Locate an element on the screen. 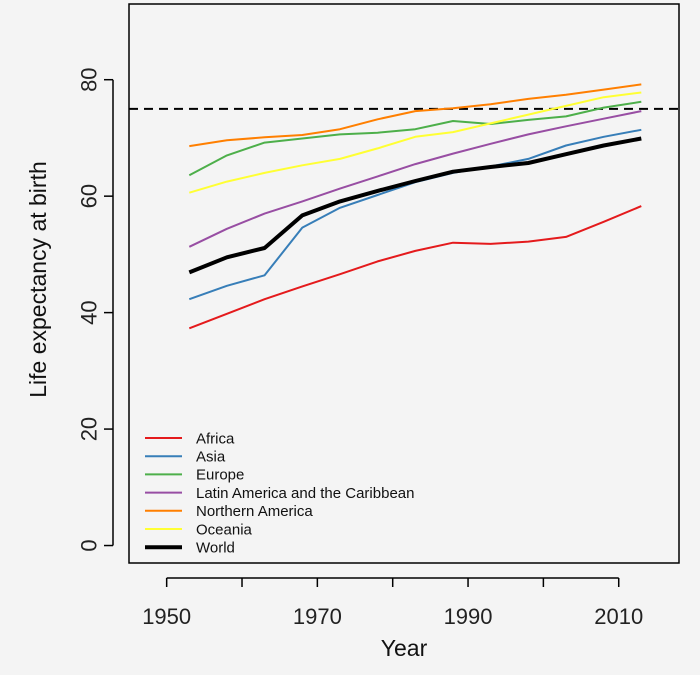 The width and height of the screenshot is (700, 675). legend-label-europe: Europe is located at coordinates (220, 475).